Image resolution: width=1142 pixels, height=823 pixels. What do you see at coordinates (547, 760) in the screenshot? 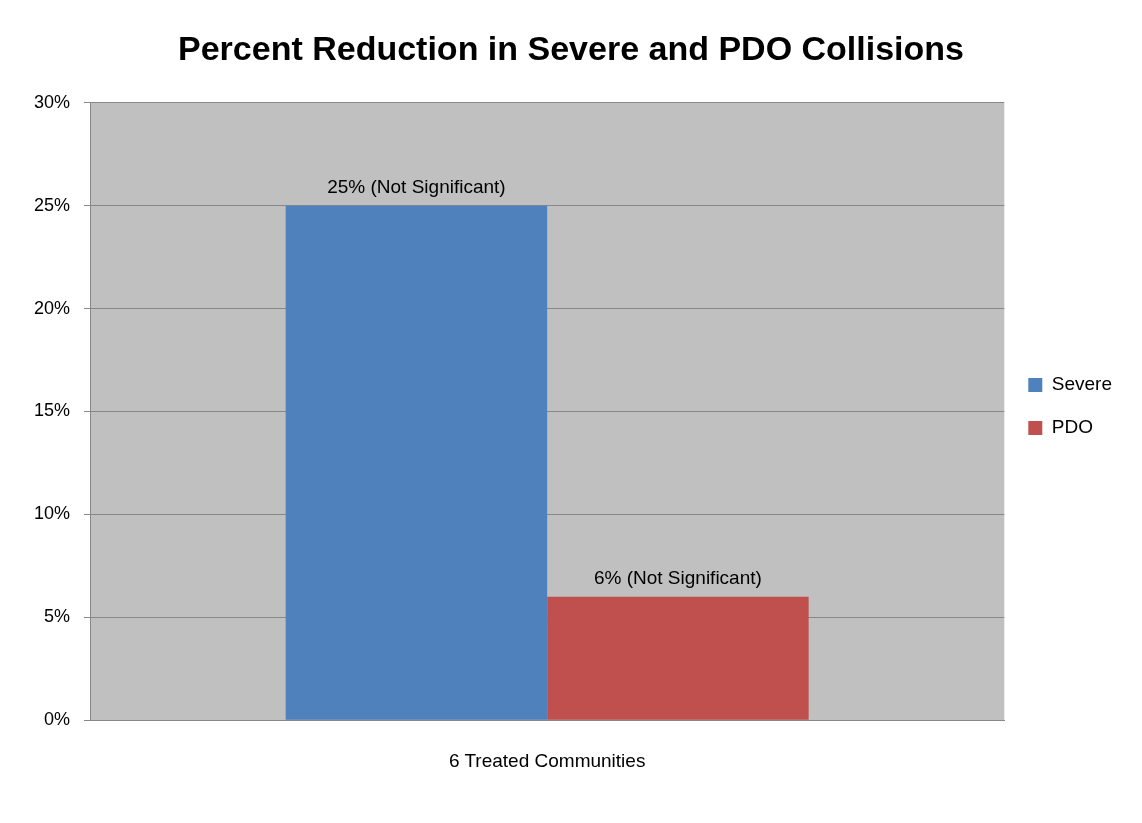
I see `x-tick-label: 6 Treated Communities` at bounding box center [547, 760].